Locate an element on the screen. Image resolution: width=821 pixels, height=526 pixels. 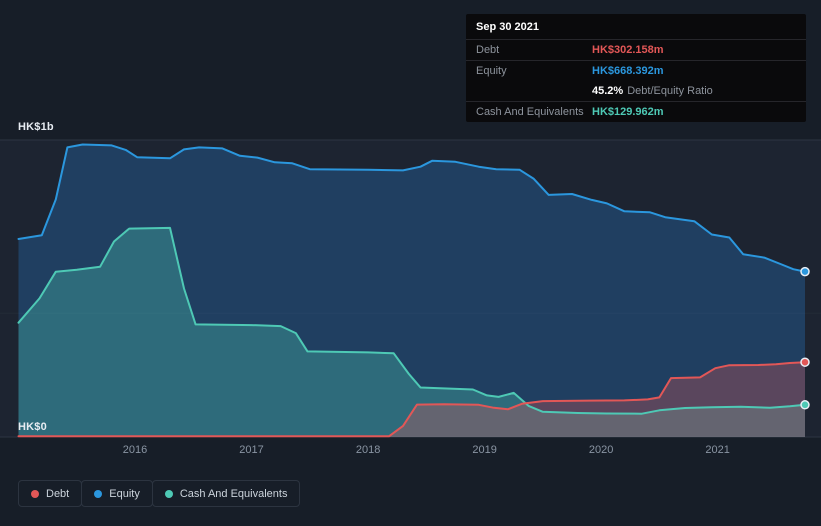
tooltip-equity-value: HK$668.392m is located at coordinates (628, 71).